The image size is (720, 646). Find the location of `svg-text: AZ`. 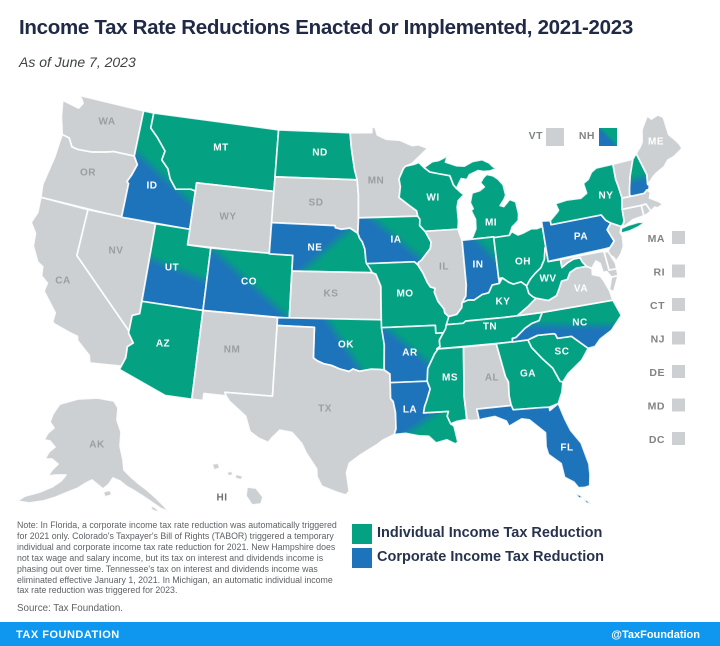

svg-text: AZ is located at coordinates (163, 344).